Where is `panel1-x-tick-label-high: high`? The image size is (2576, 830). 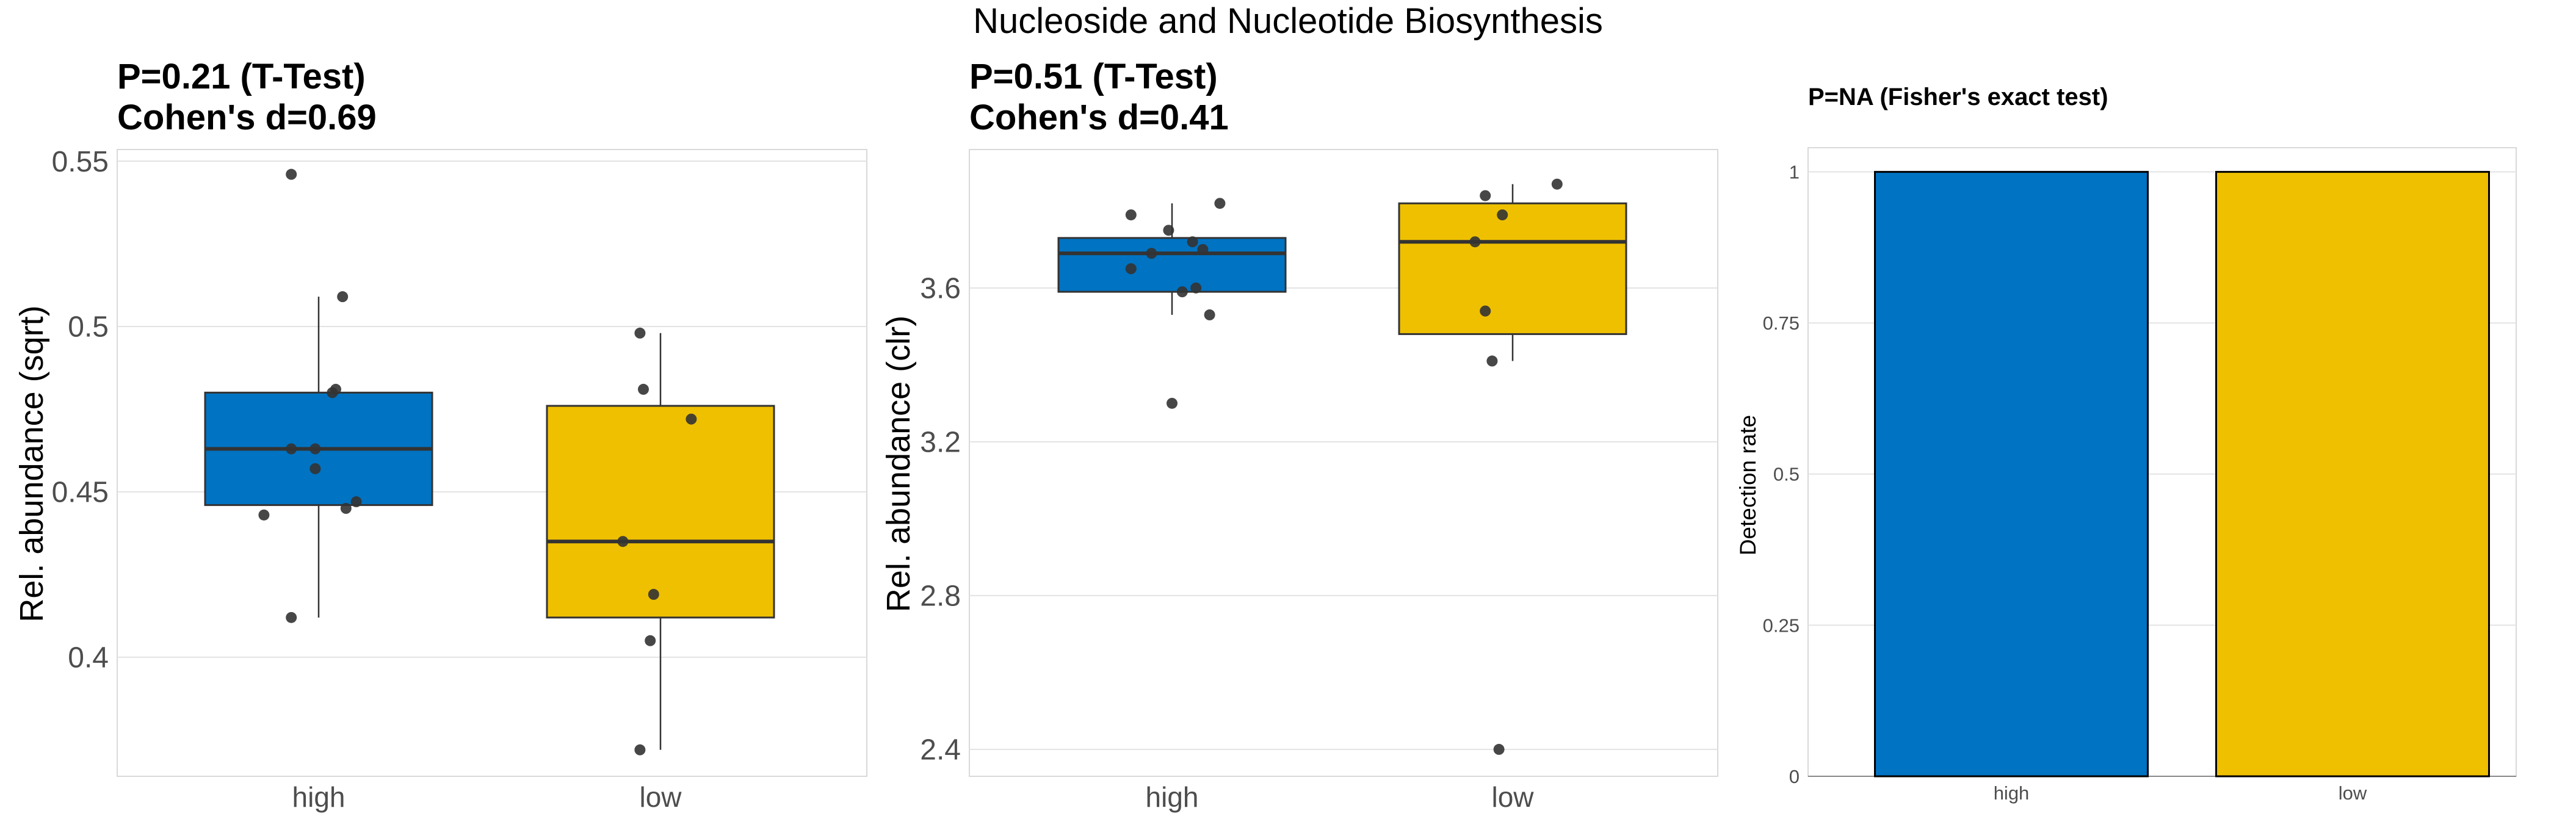 panel1-x-tick-label-high: high is located at coordinates (319, 797).